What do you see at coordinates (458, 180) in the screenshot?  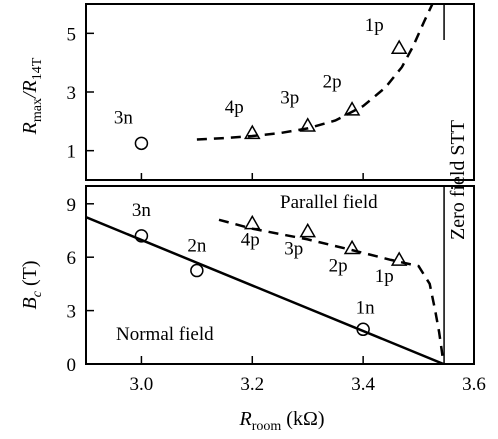 I see `zero-field-stt-label: Zero field STT` at bounding box center [458, 180].